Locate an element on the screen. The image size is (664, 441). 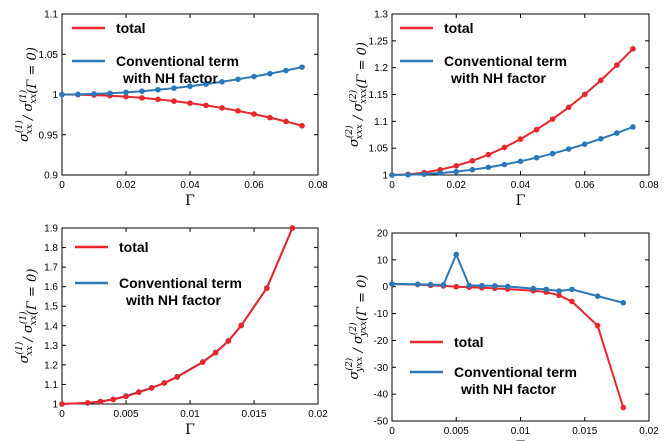
y-tick-label: 0.95 is located at coordinates (49, 135).